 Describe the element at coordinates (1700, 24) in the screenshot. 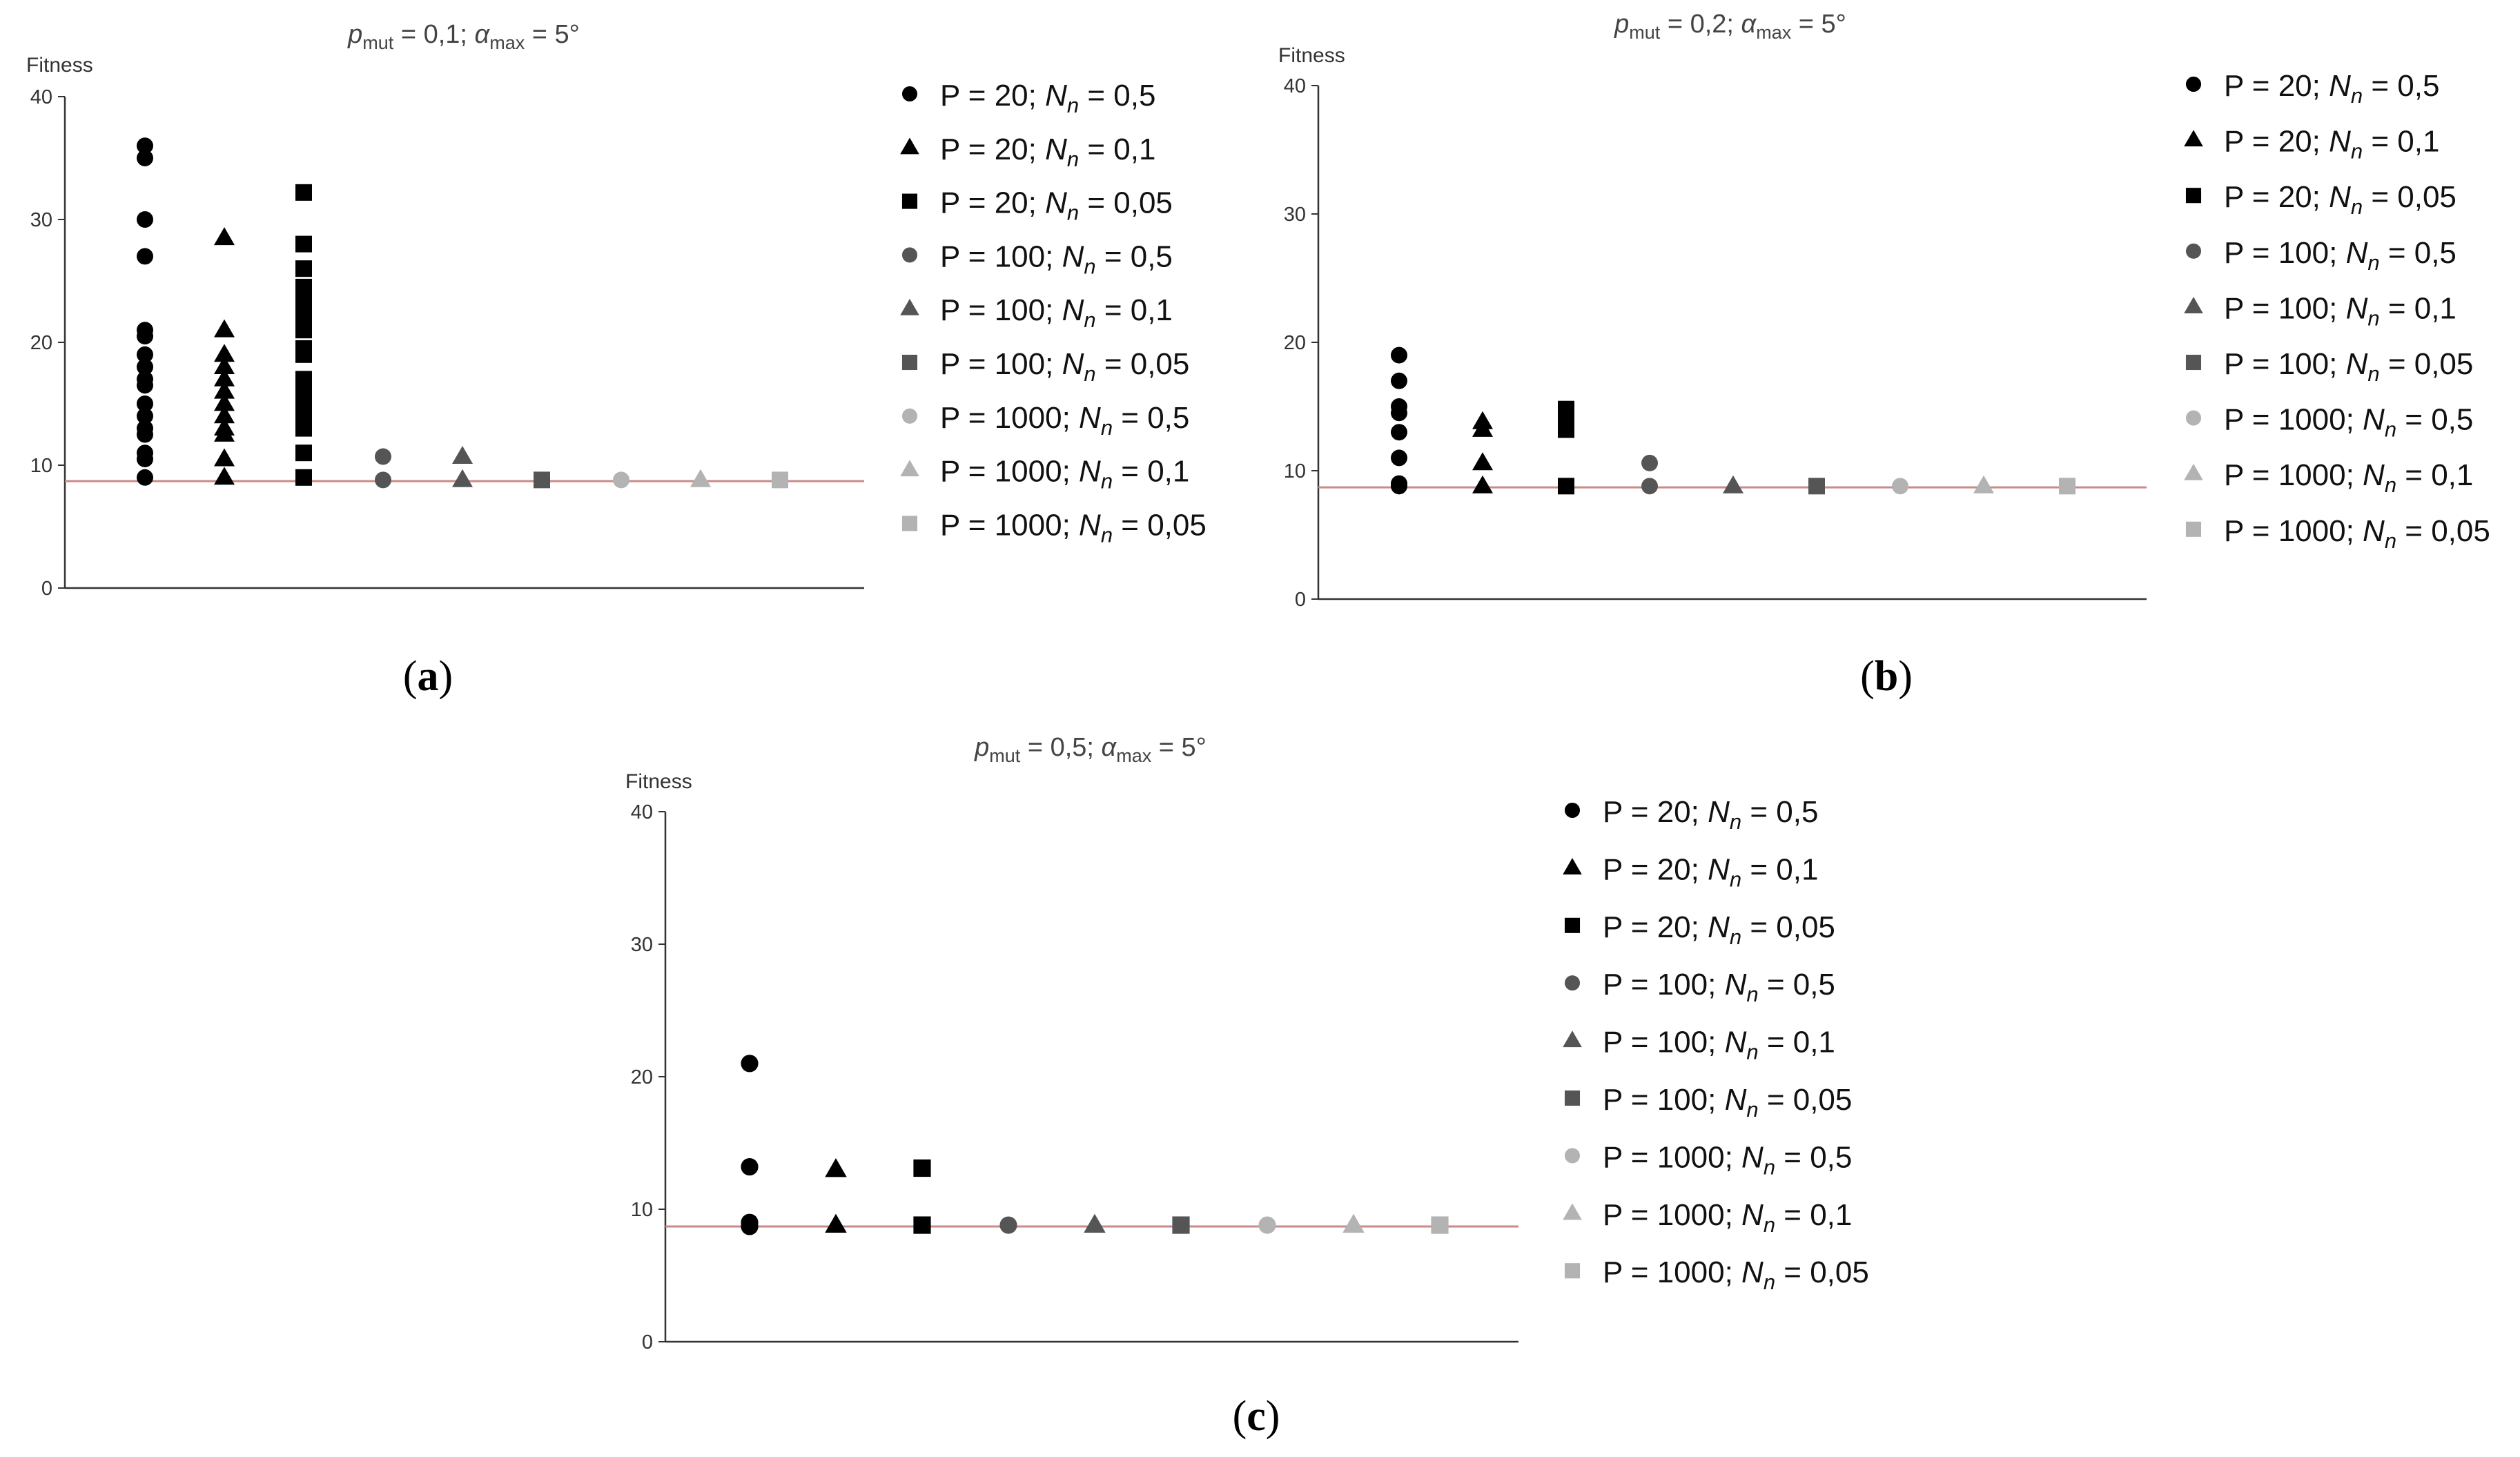

I see `title-p-value: = 0,2;` at that location.